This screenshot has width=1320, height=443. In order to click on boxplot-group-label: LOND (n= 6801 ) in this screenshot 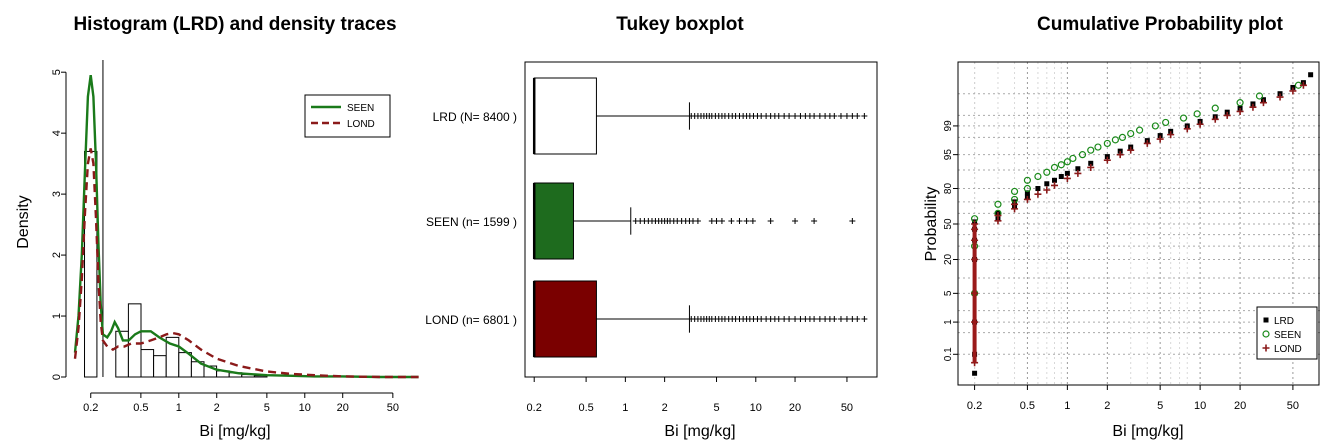, I will do `click(471, 320)`.